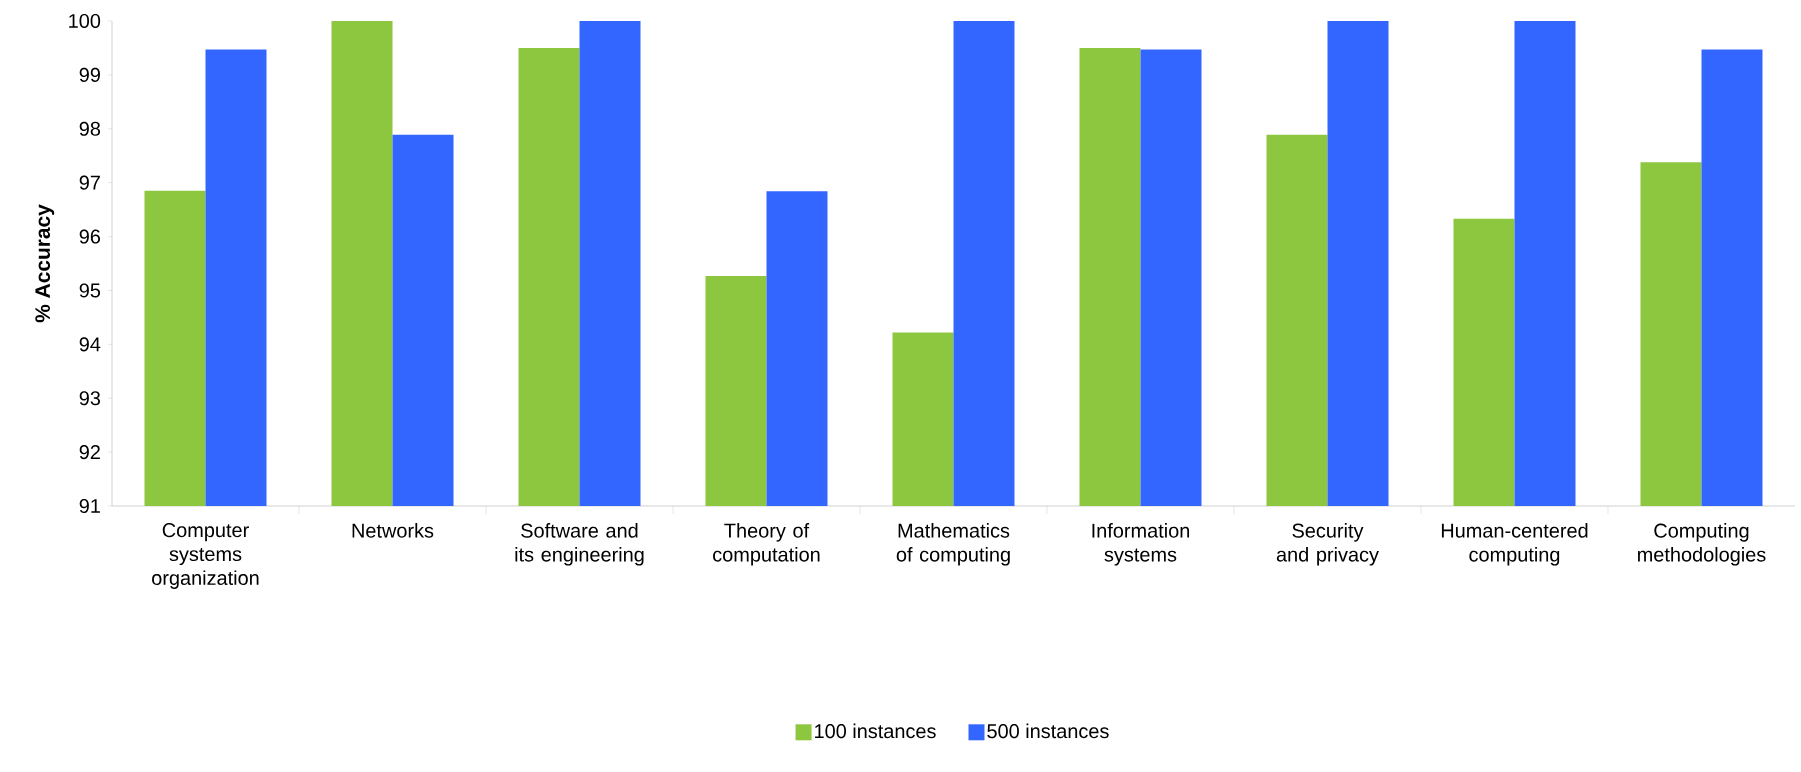  I want to click on x-tick-label: Mathematics of computing, so click(953, 544).